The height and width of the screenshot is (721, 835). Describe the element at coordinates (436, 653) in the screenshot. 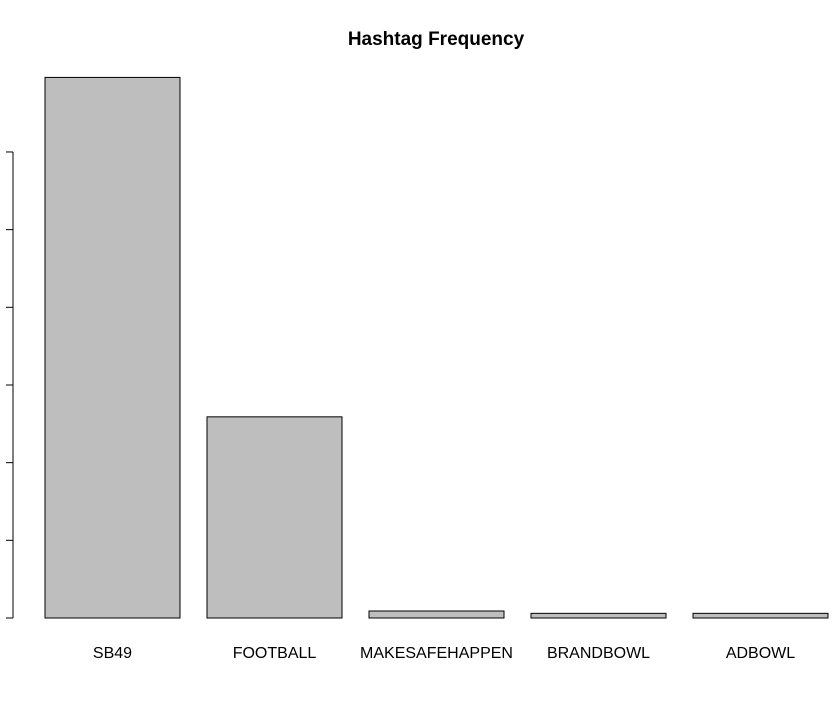

I see `x-tick-label: MAKESAFEHAPPEN` at that location.